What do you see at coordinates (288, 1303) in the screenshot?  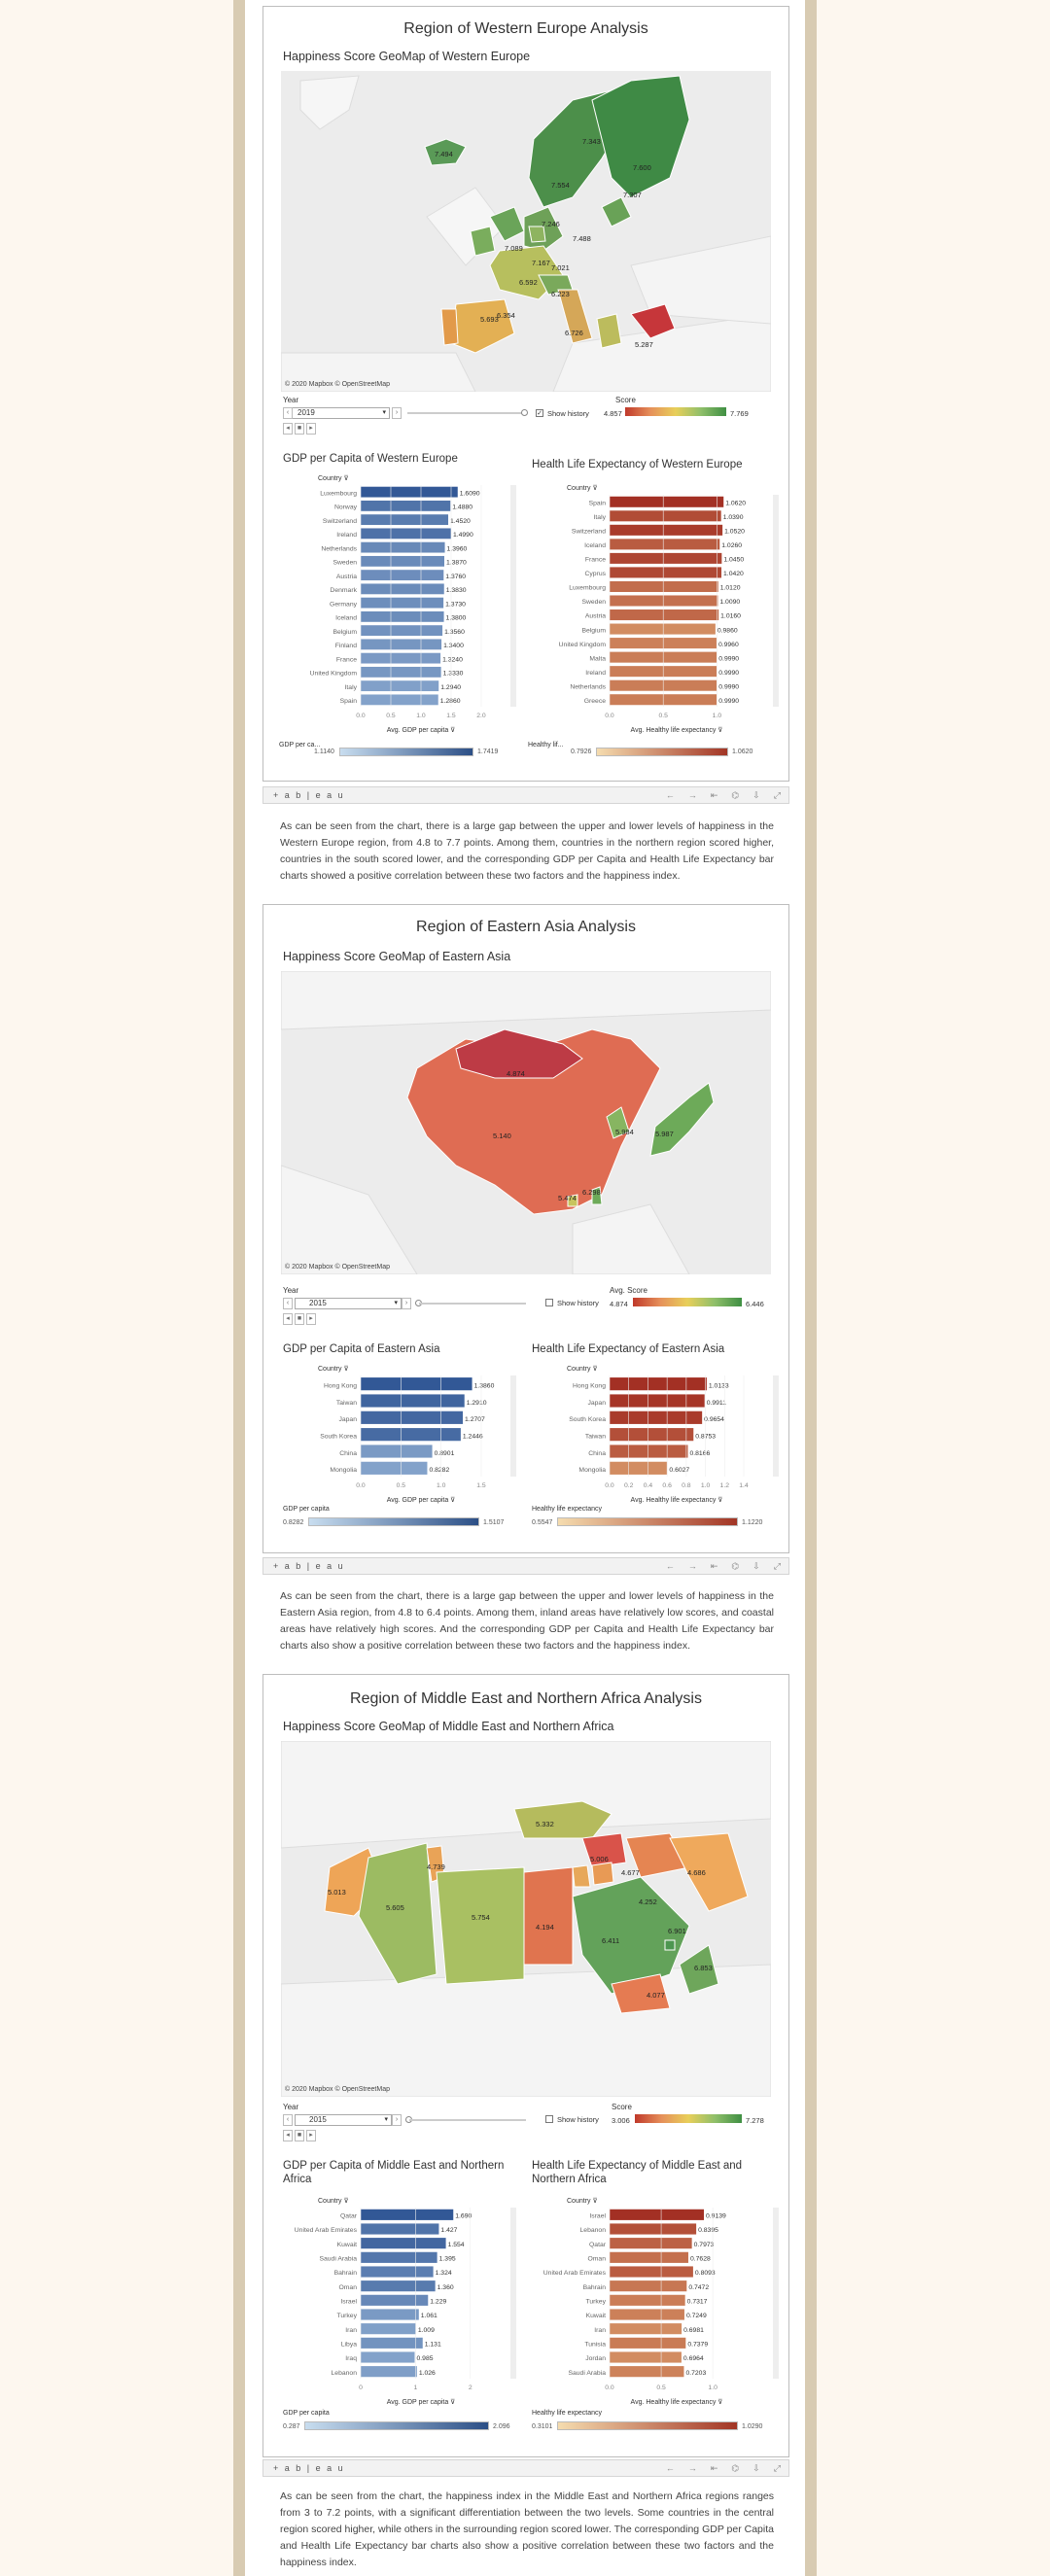 I see `prev-year-button: ‹` at bounding box center [288, 1303].